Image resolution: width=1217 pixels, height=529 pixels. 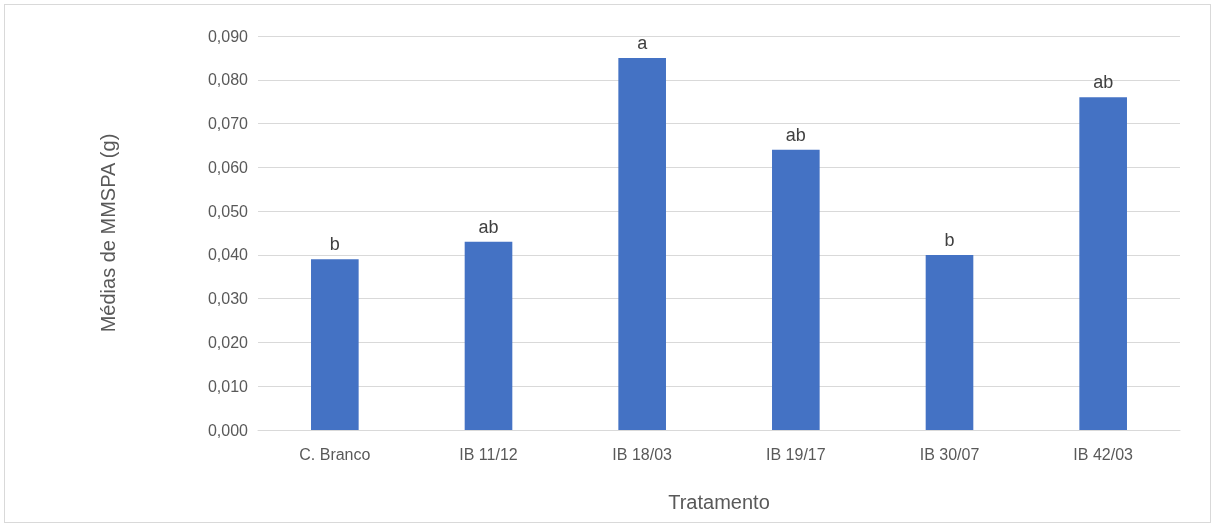 What do you see at coordinates (228, 124) in the screenshot?
I see `y-tick-label: 0,070` at bounding box center [228, 124].